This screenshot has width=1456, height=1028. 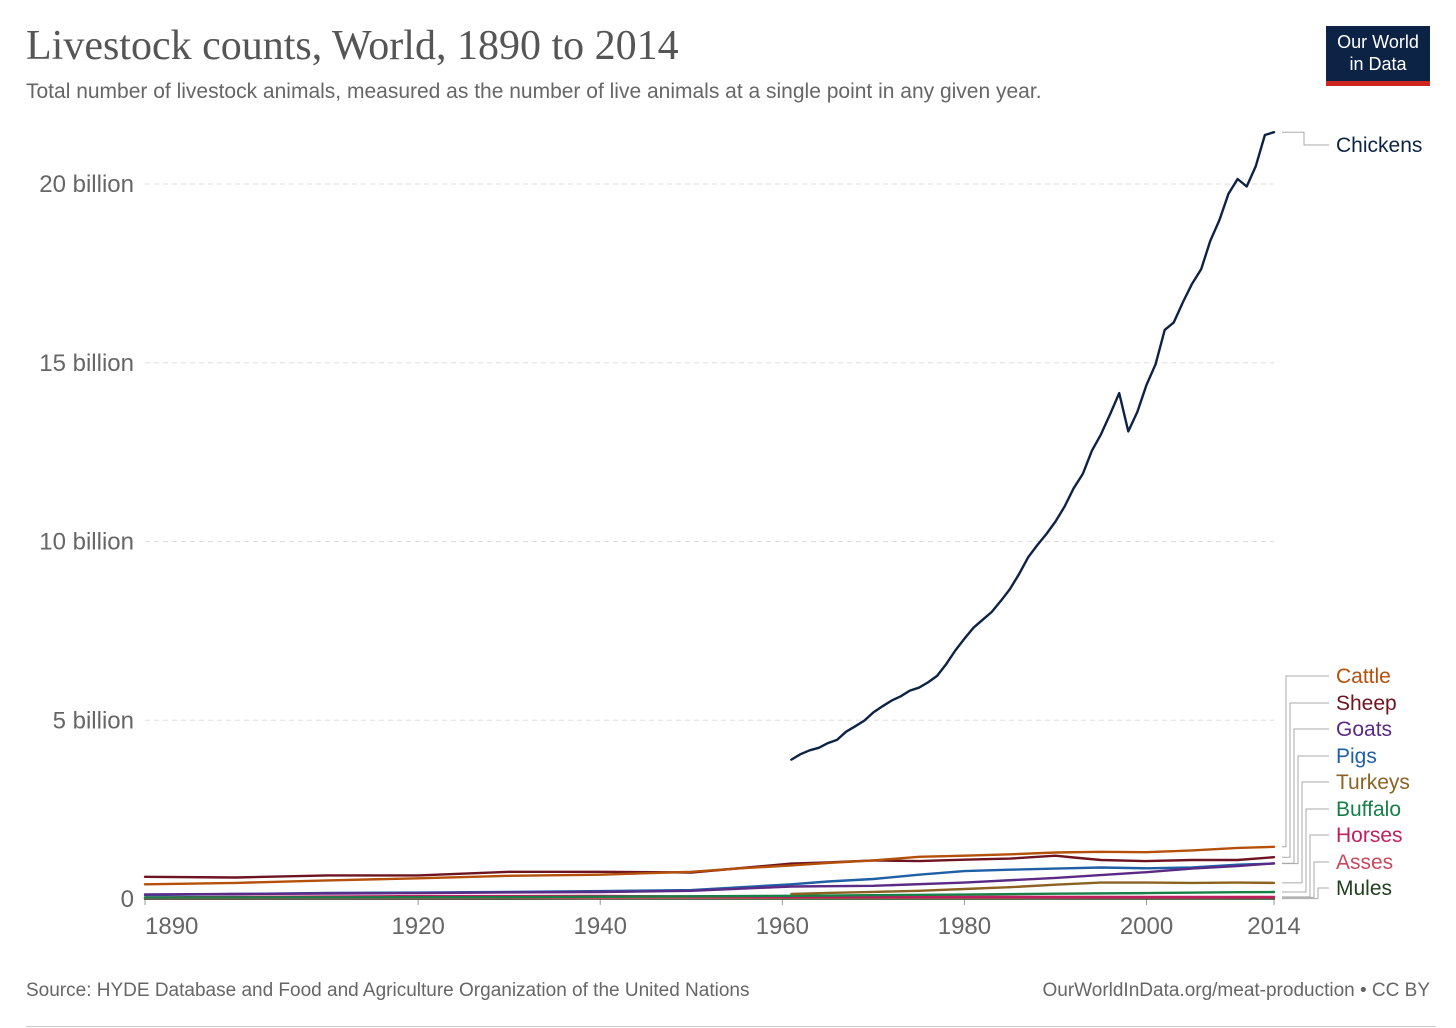 What do you see at coordinates (352, 46) in the screenshot?
I see `chart-title: Livestock counts, World, 1890 to 2014` at bounding box center [352, 46].